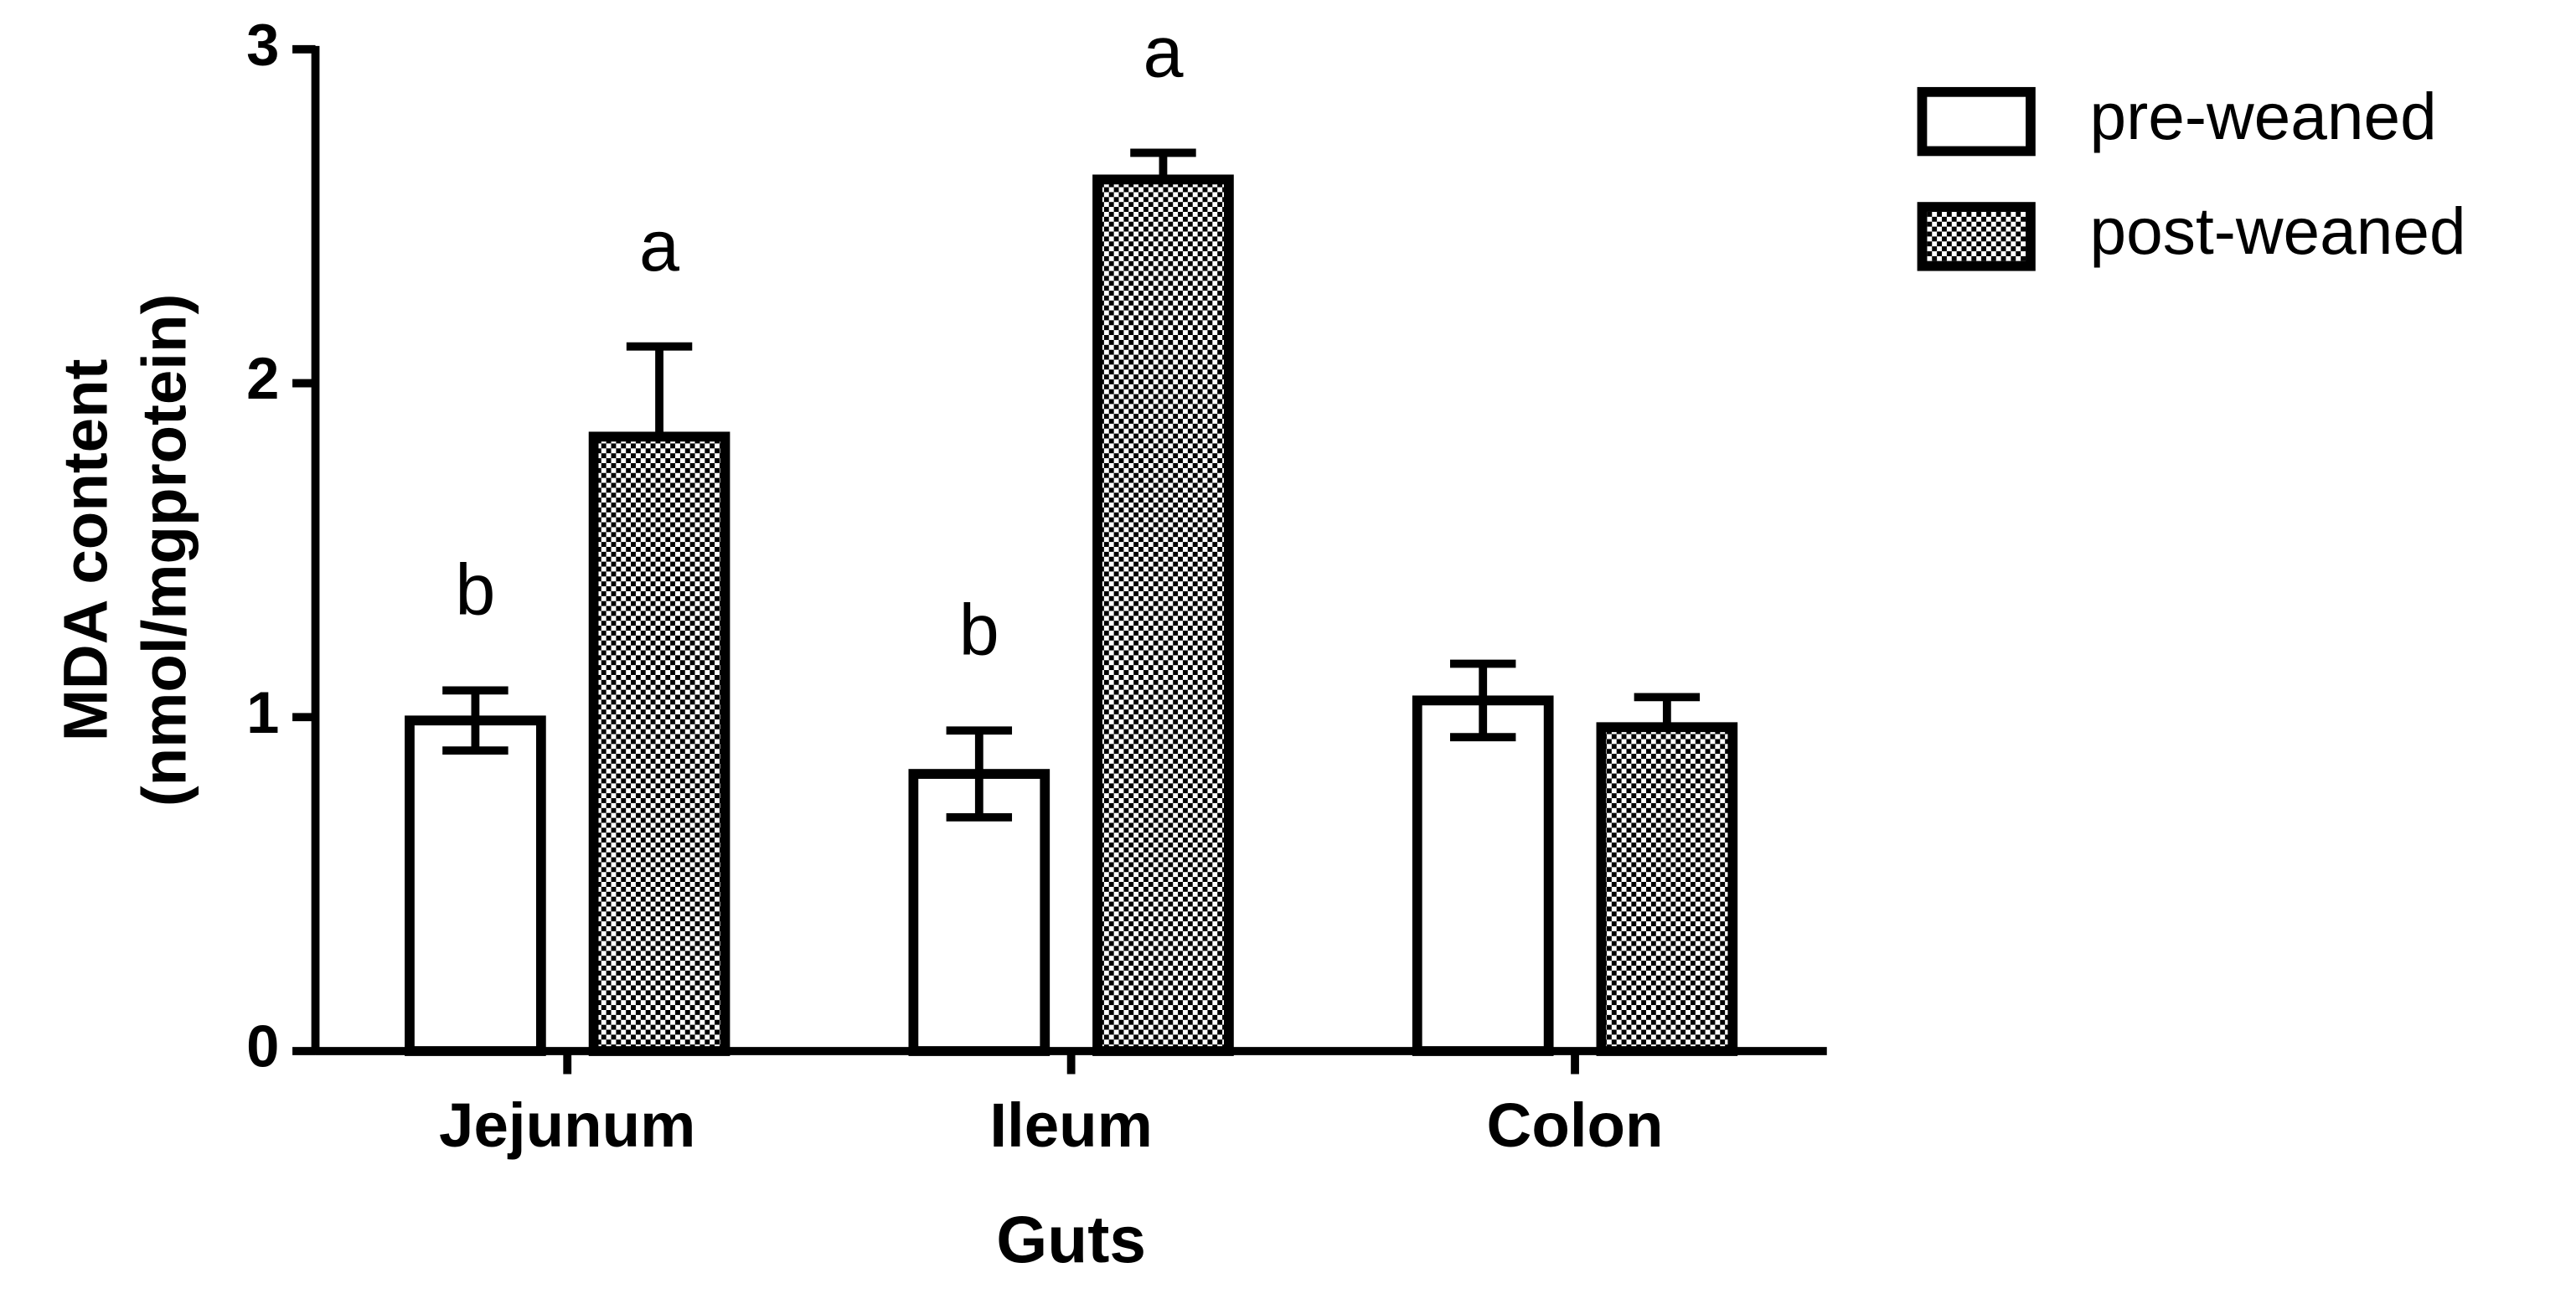 This screenshot has height=1304, width=2576. I want to click on x-tick-label: Colon, so click(1575, 1125).